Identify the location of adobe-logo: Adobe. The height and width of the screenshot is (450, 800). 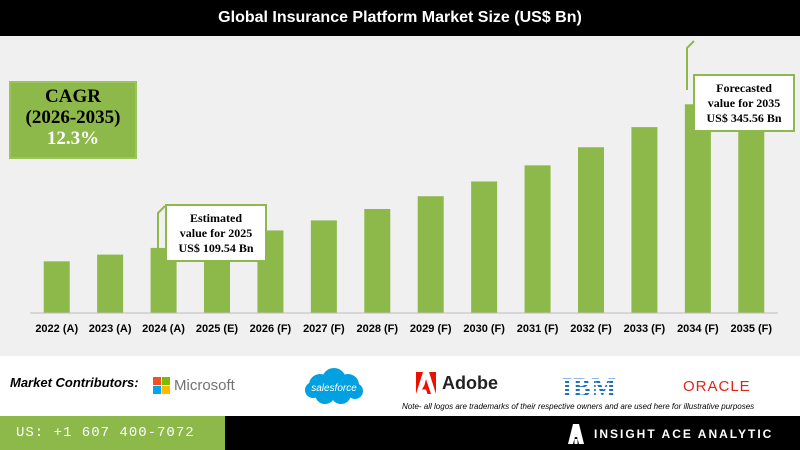
(457, 383).